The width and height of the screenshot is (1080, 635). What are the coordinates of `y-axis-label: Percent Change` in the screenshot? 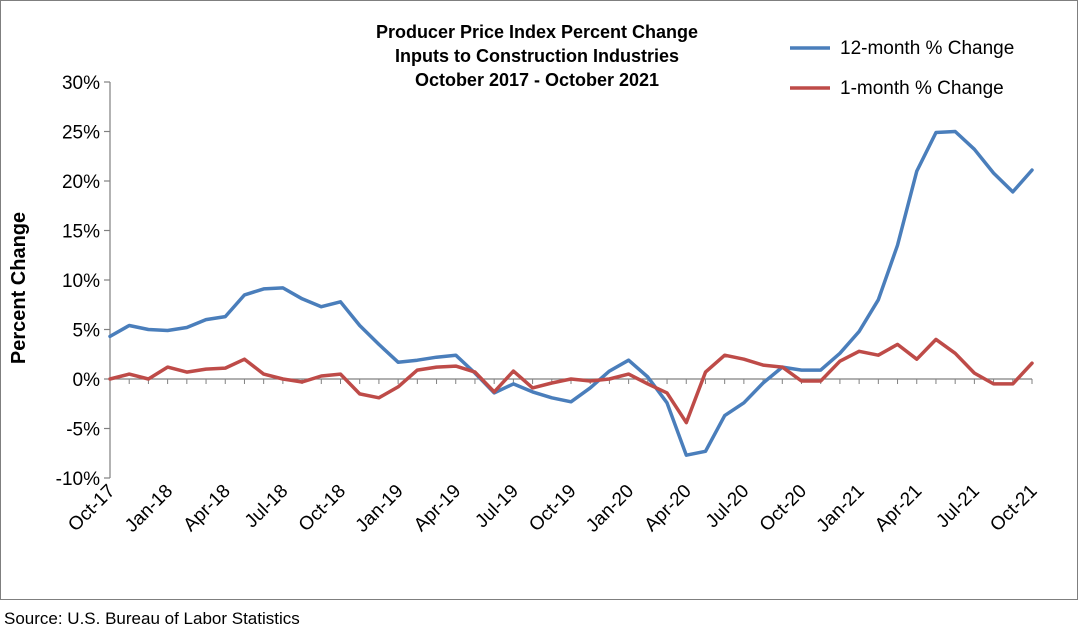 It's located at (19, 288).